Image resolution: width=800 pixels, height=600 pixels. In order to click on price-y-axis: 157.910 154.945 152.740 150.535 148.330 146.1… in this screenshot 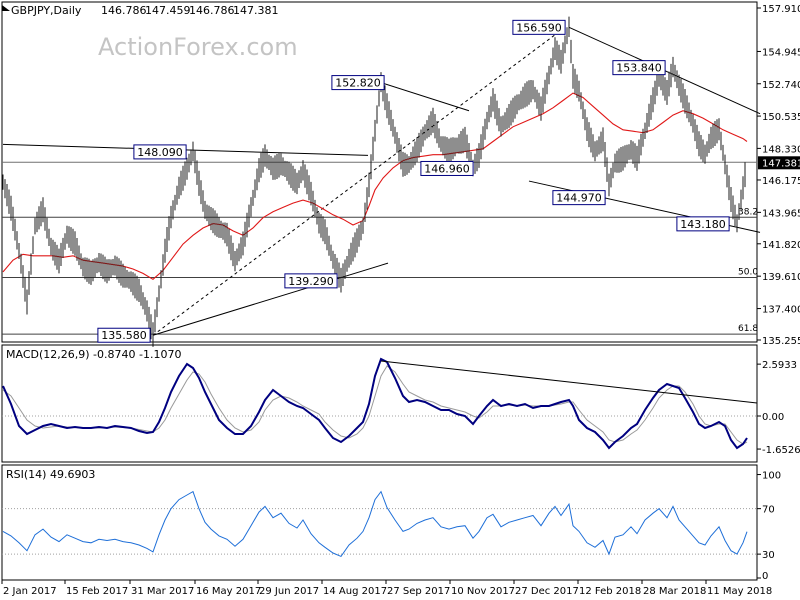, I will do `click(778, 175)`.